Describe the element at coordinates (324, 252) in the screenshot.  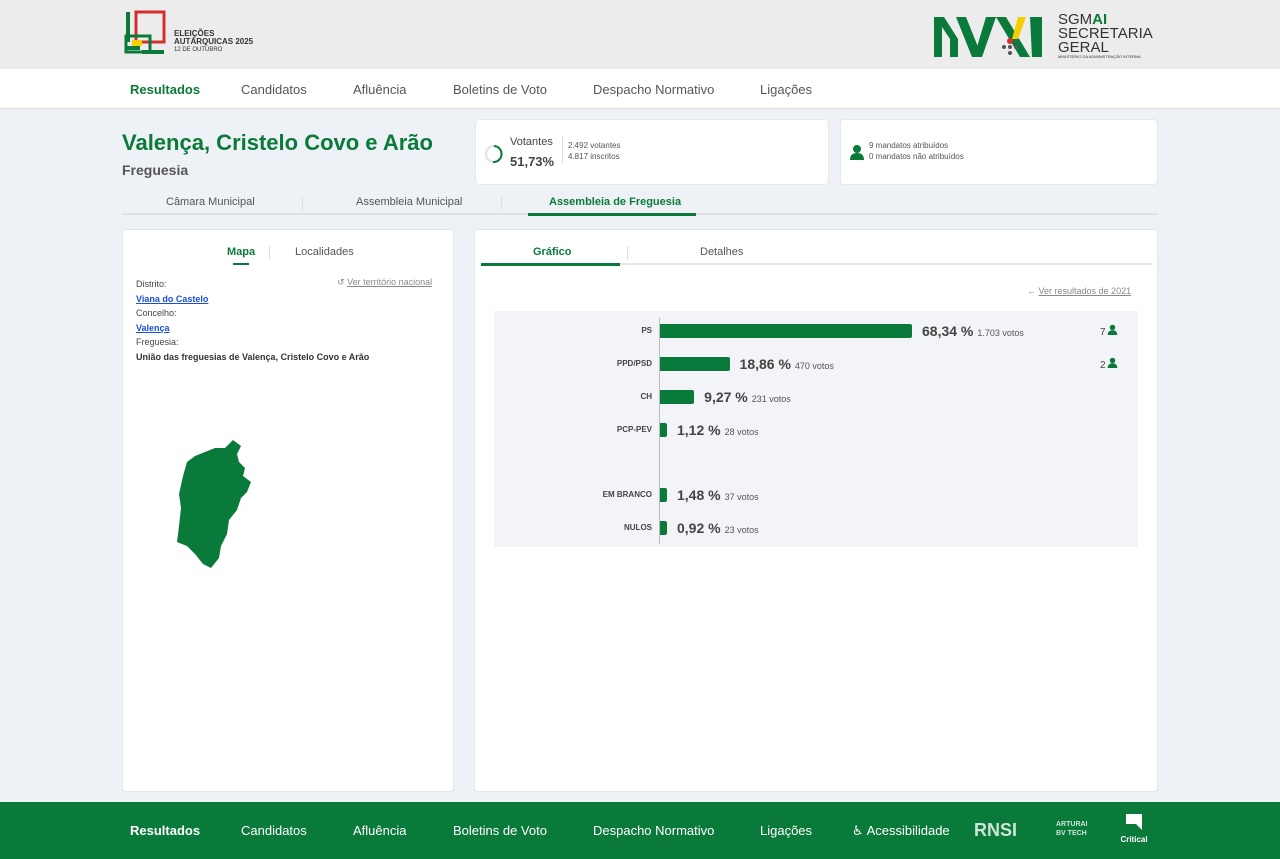
I see `tab-localities: Localidades` at that location.